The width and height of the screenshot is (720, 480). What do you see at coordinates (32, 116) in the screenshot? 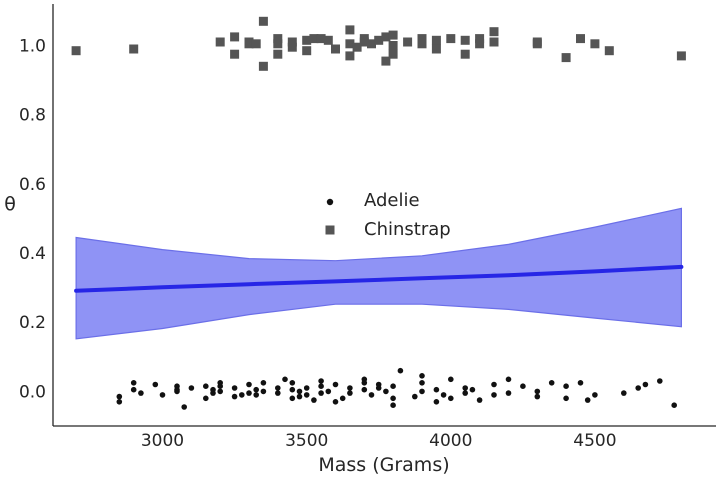
I see `y-tick-label: 0.8` at bounding box center [32, 116].